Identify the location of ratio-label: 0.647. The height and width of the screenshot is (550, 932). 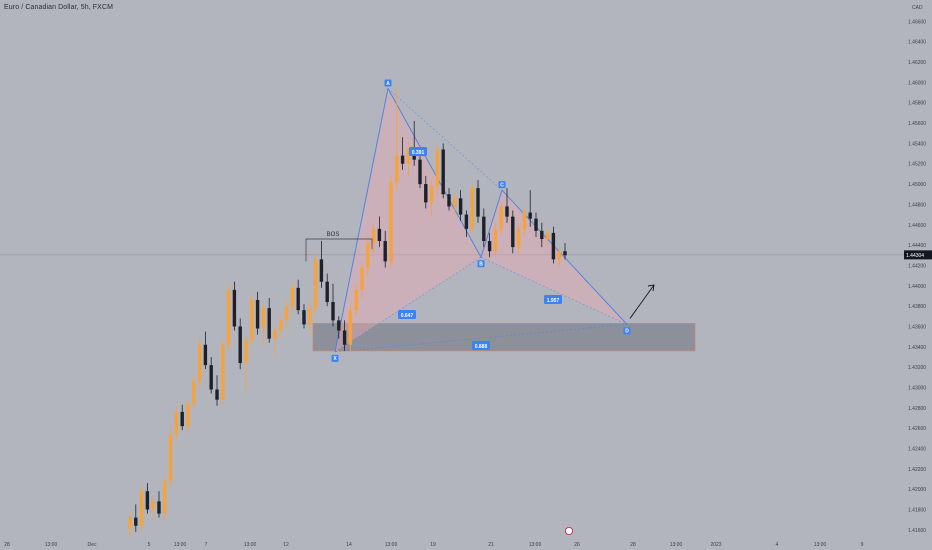
(407, 314).